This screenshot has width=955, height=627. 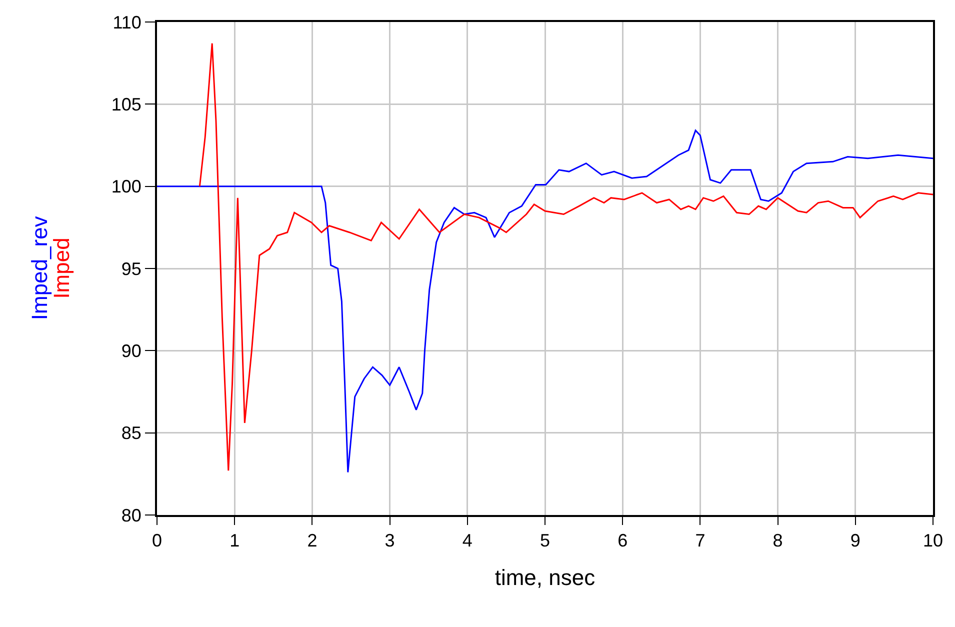 What do you see at coordinates (157, 540) in the screenshot?
I see `x-tick-label: 0` at bounding box center [157, 540].